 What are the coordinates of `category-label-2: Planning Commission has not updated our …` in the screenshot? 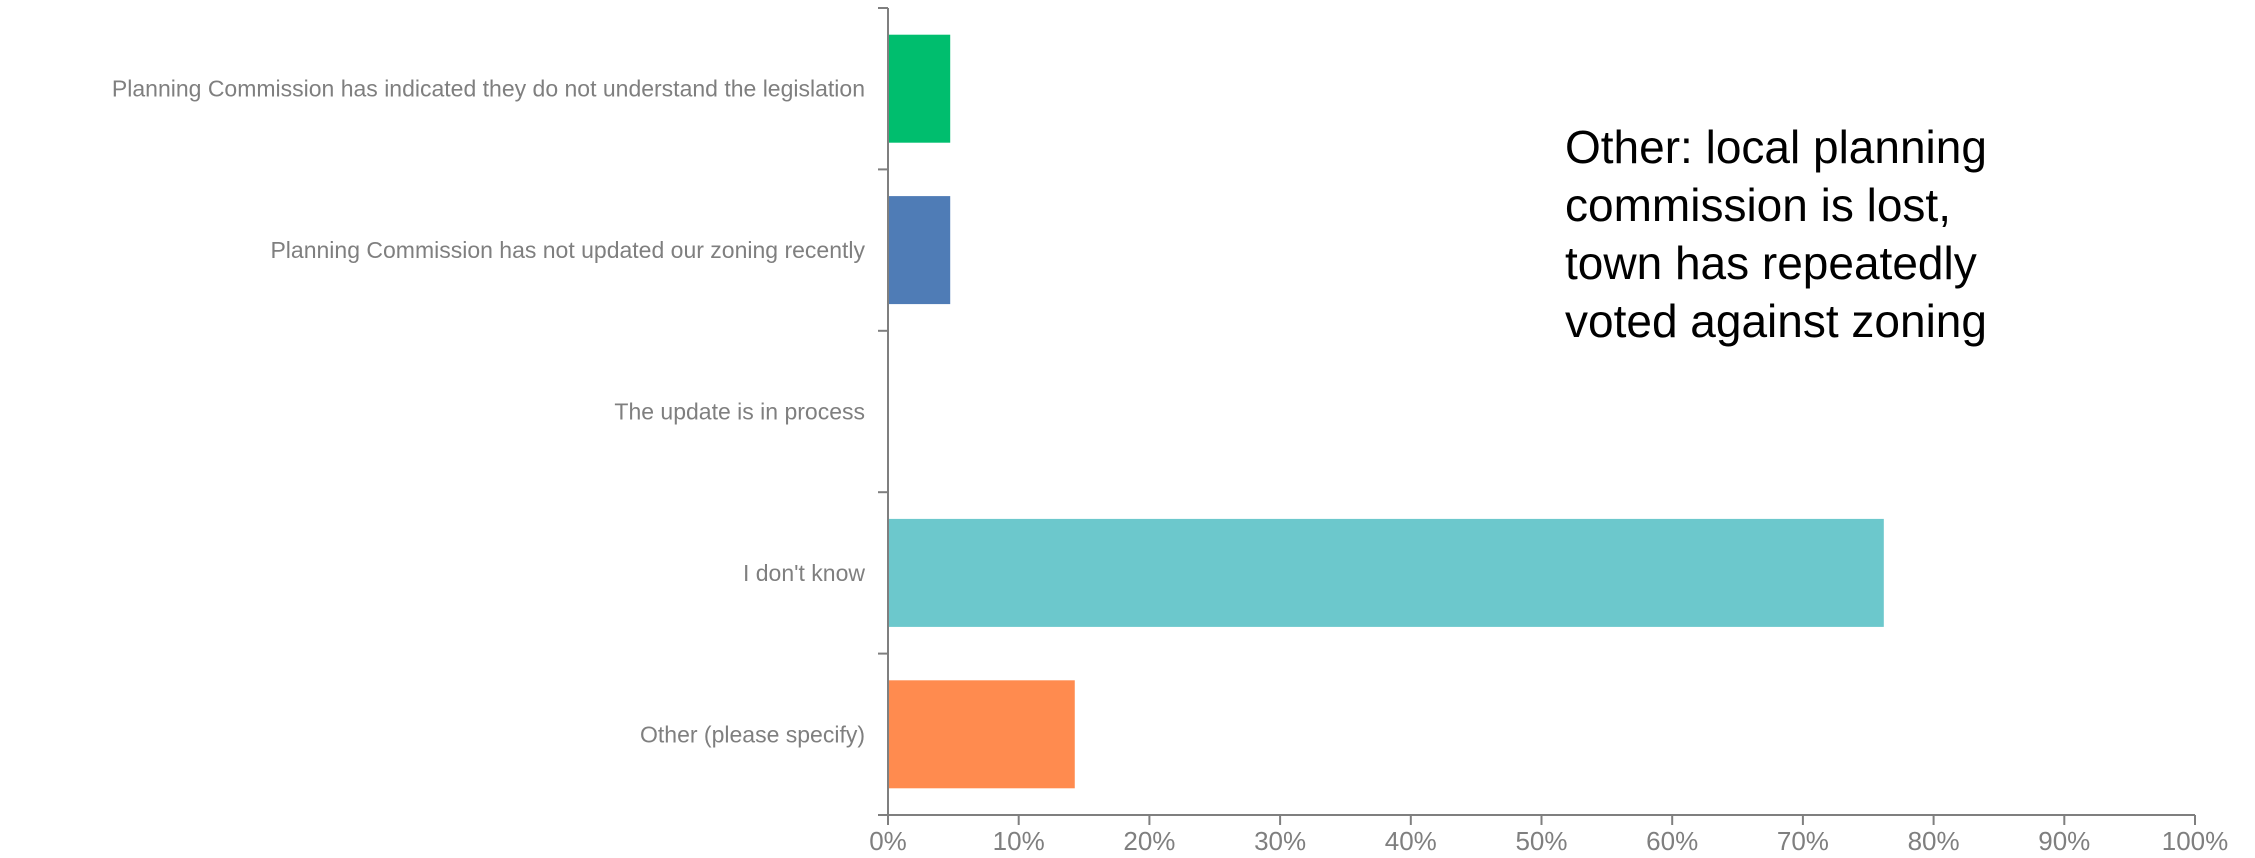 It's located at (567, 250).